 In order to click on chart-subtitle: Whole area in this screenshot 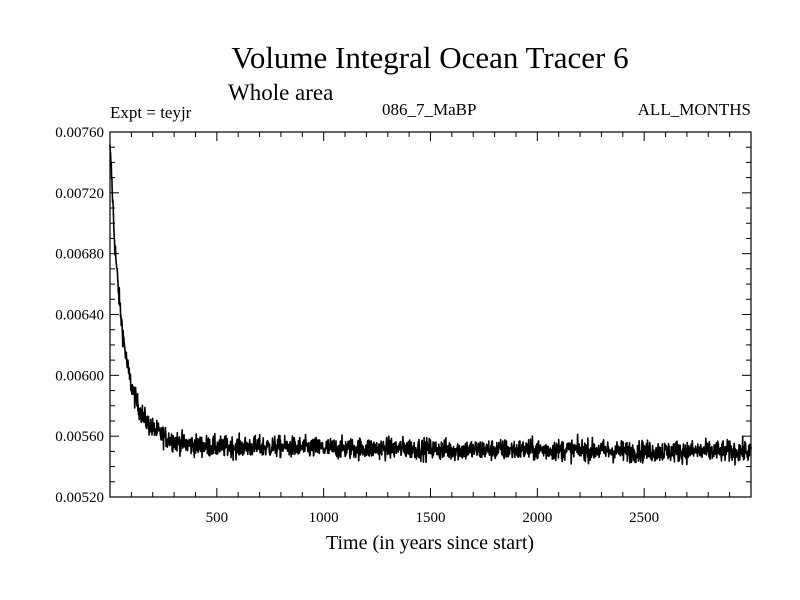, I will do `click(281, 92)`.